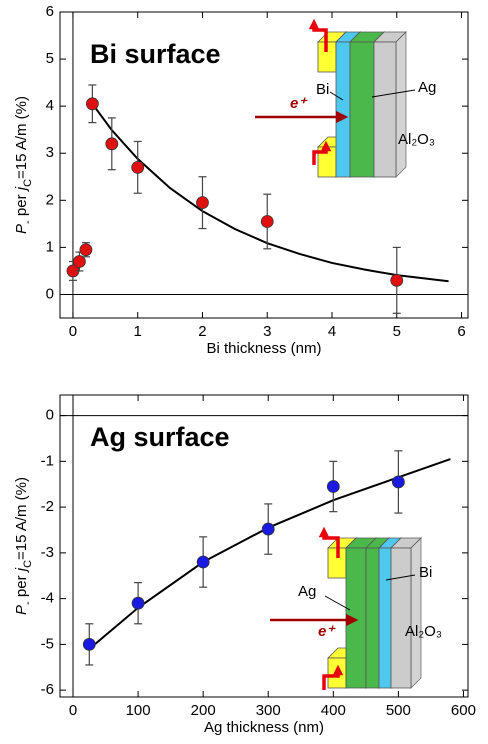 This screenshot has height=744, width=488. What do you see at coordinates (155, 54) in the screenshot?
I see `panel-title: Bi surface` at bounding box center [155, 54].